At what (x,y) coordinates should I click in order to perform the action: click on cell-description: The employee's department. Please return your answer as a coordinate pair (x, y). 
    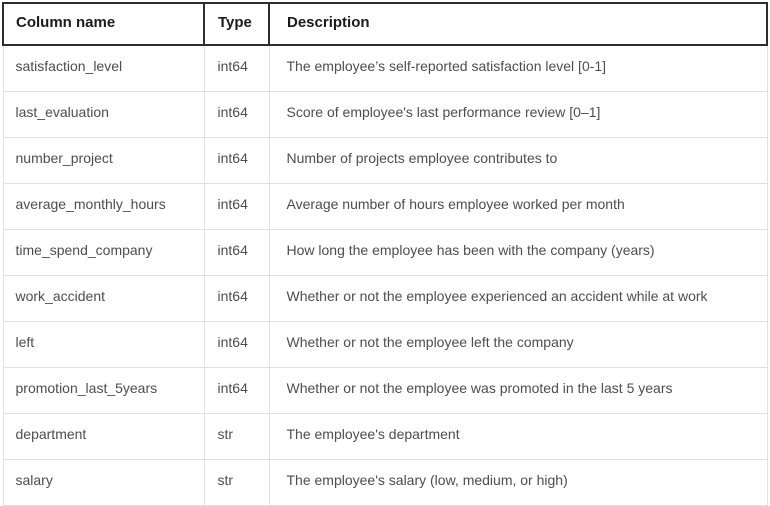
    Looking at the image, I should click on (518, 436).